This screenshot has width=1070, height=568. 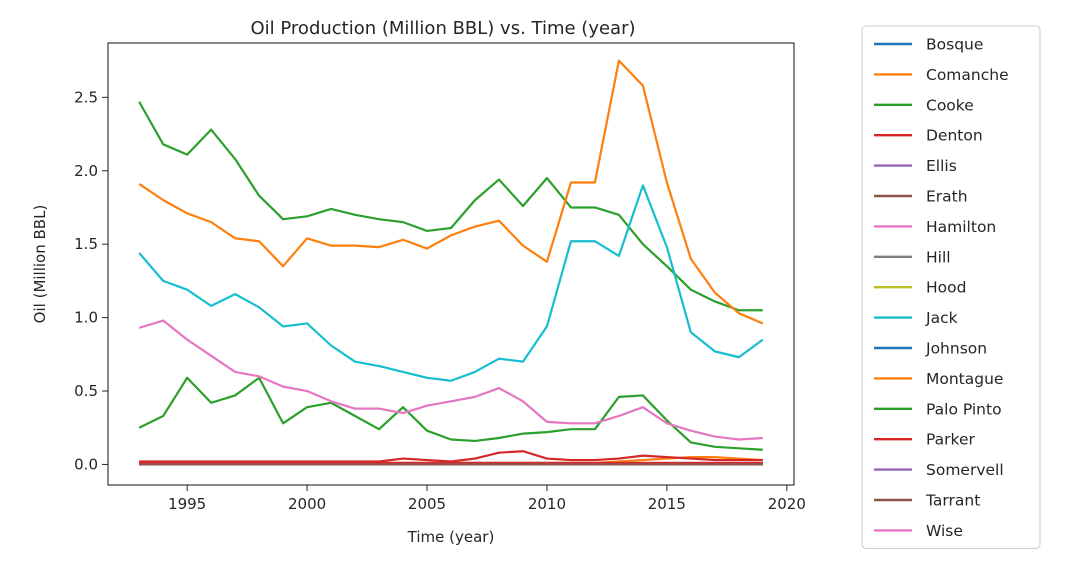 I want to click on legend-item-wise: Wise, so click(x=918, y=531).